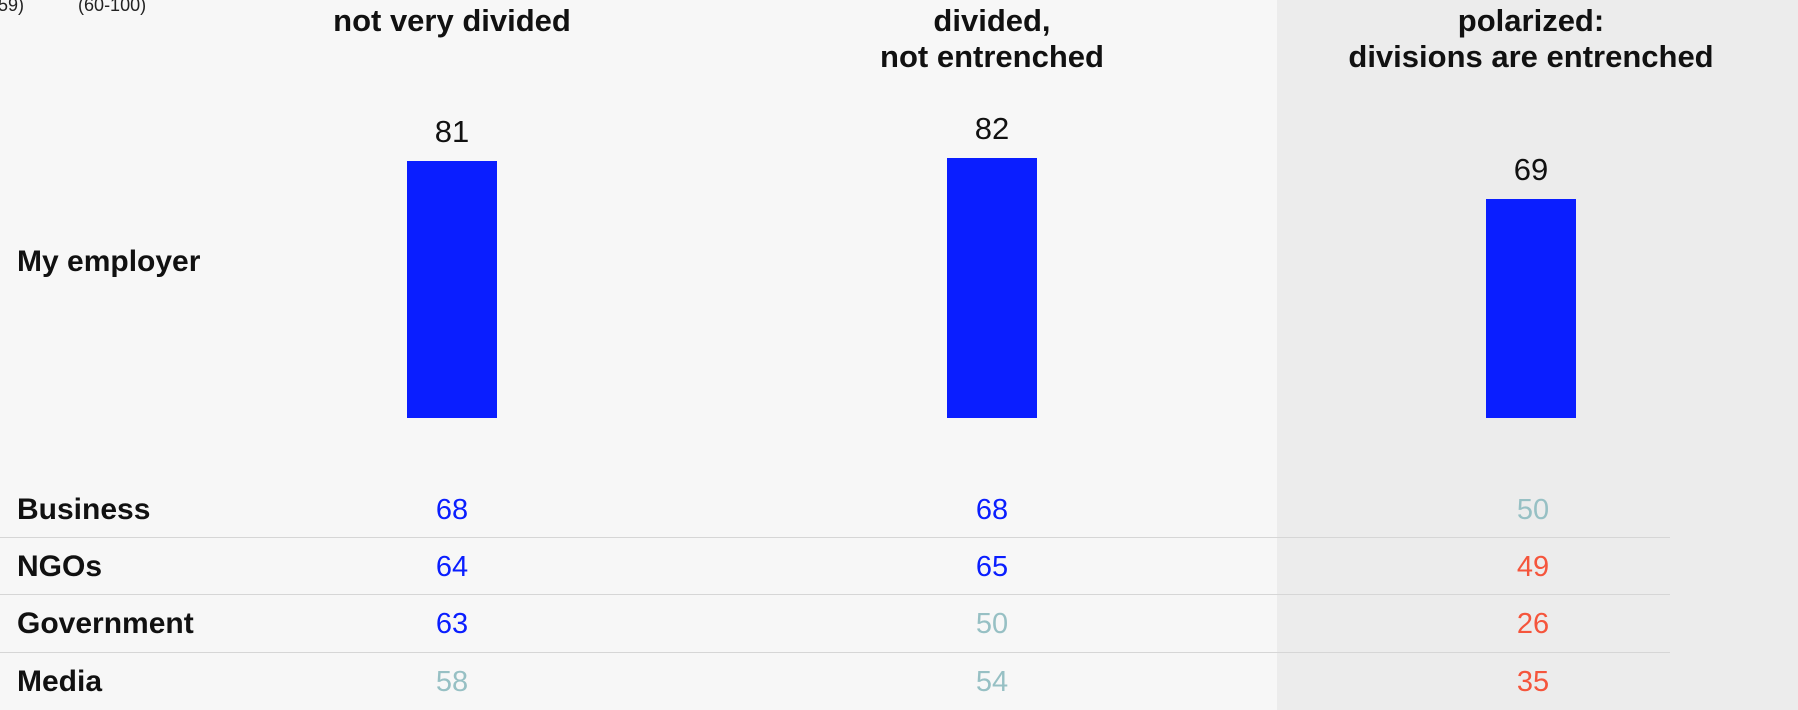 This screenshot has width=1798, height=710. What do you see at coordinates (992, 624) in the screenshot?
I see `value-government-col-2: 50` at bounding box center [992, 624].